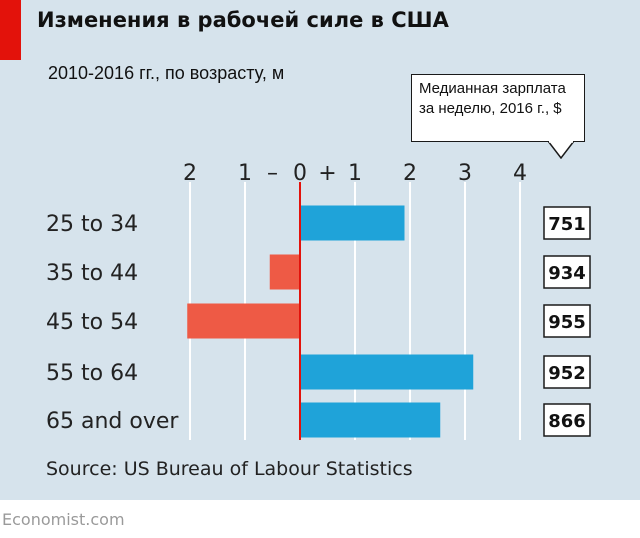  I want to click on wage-value: 952, so click(567, 373).